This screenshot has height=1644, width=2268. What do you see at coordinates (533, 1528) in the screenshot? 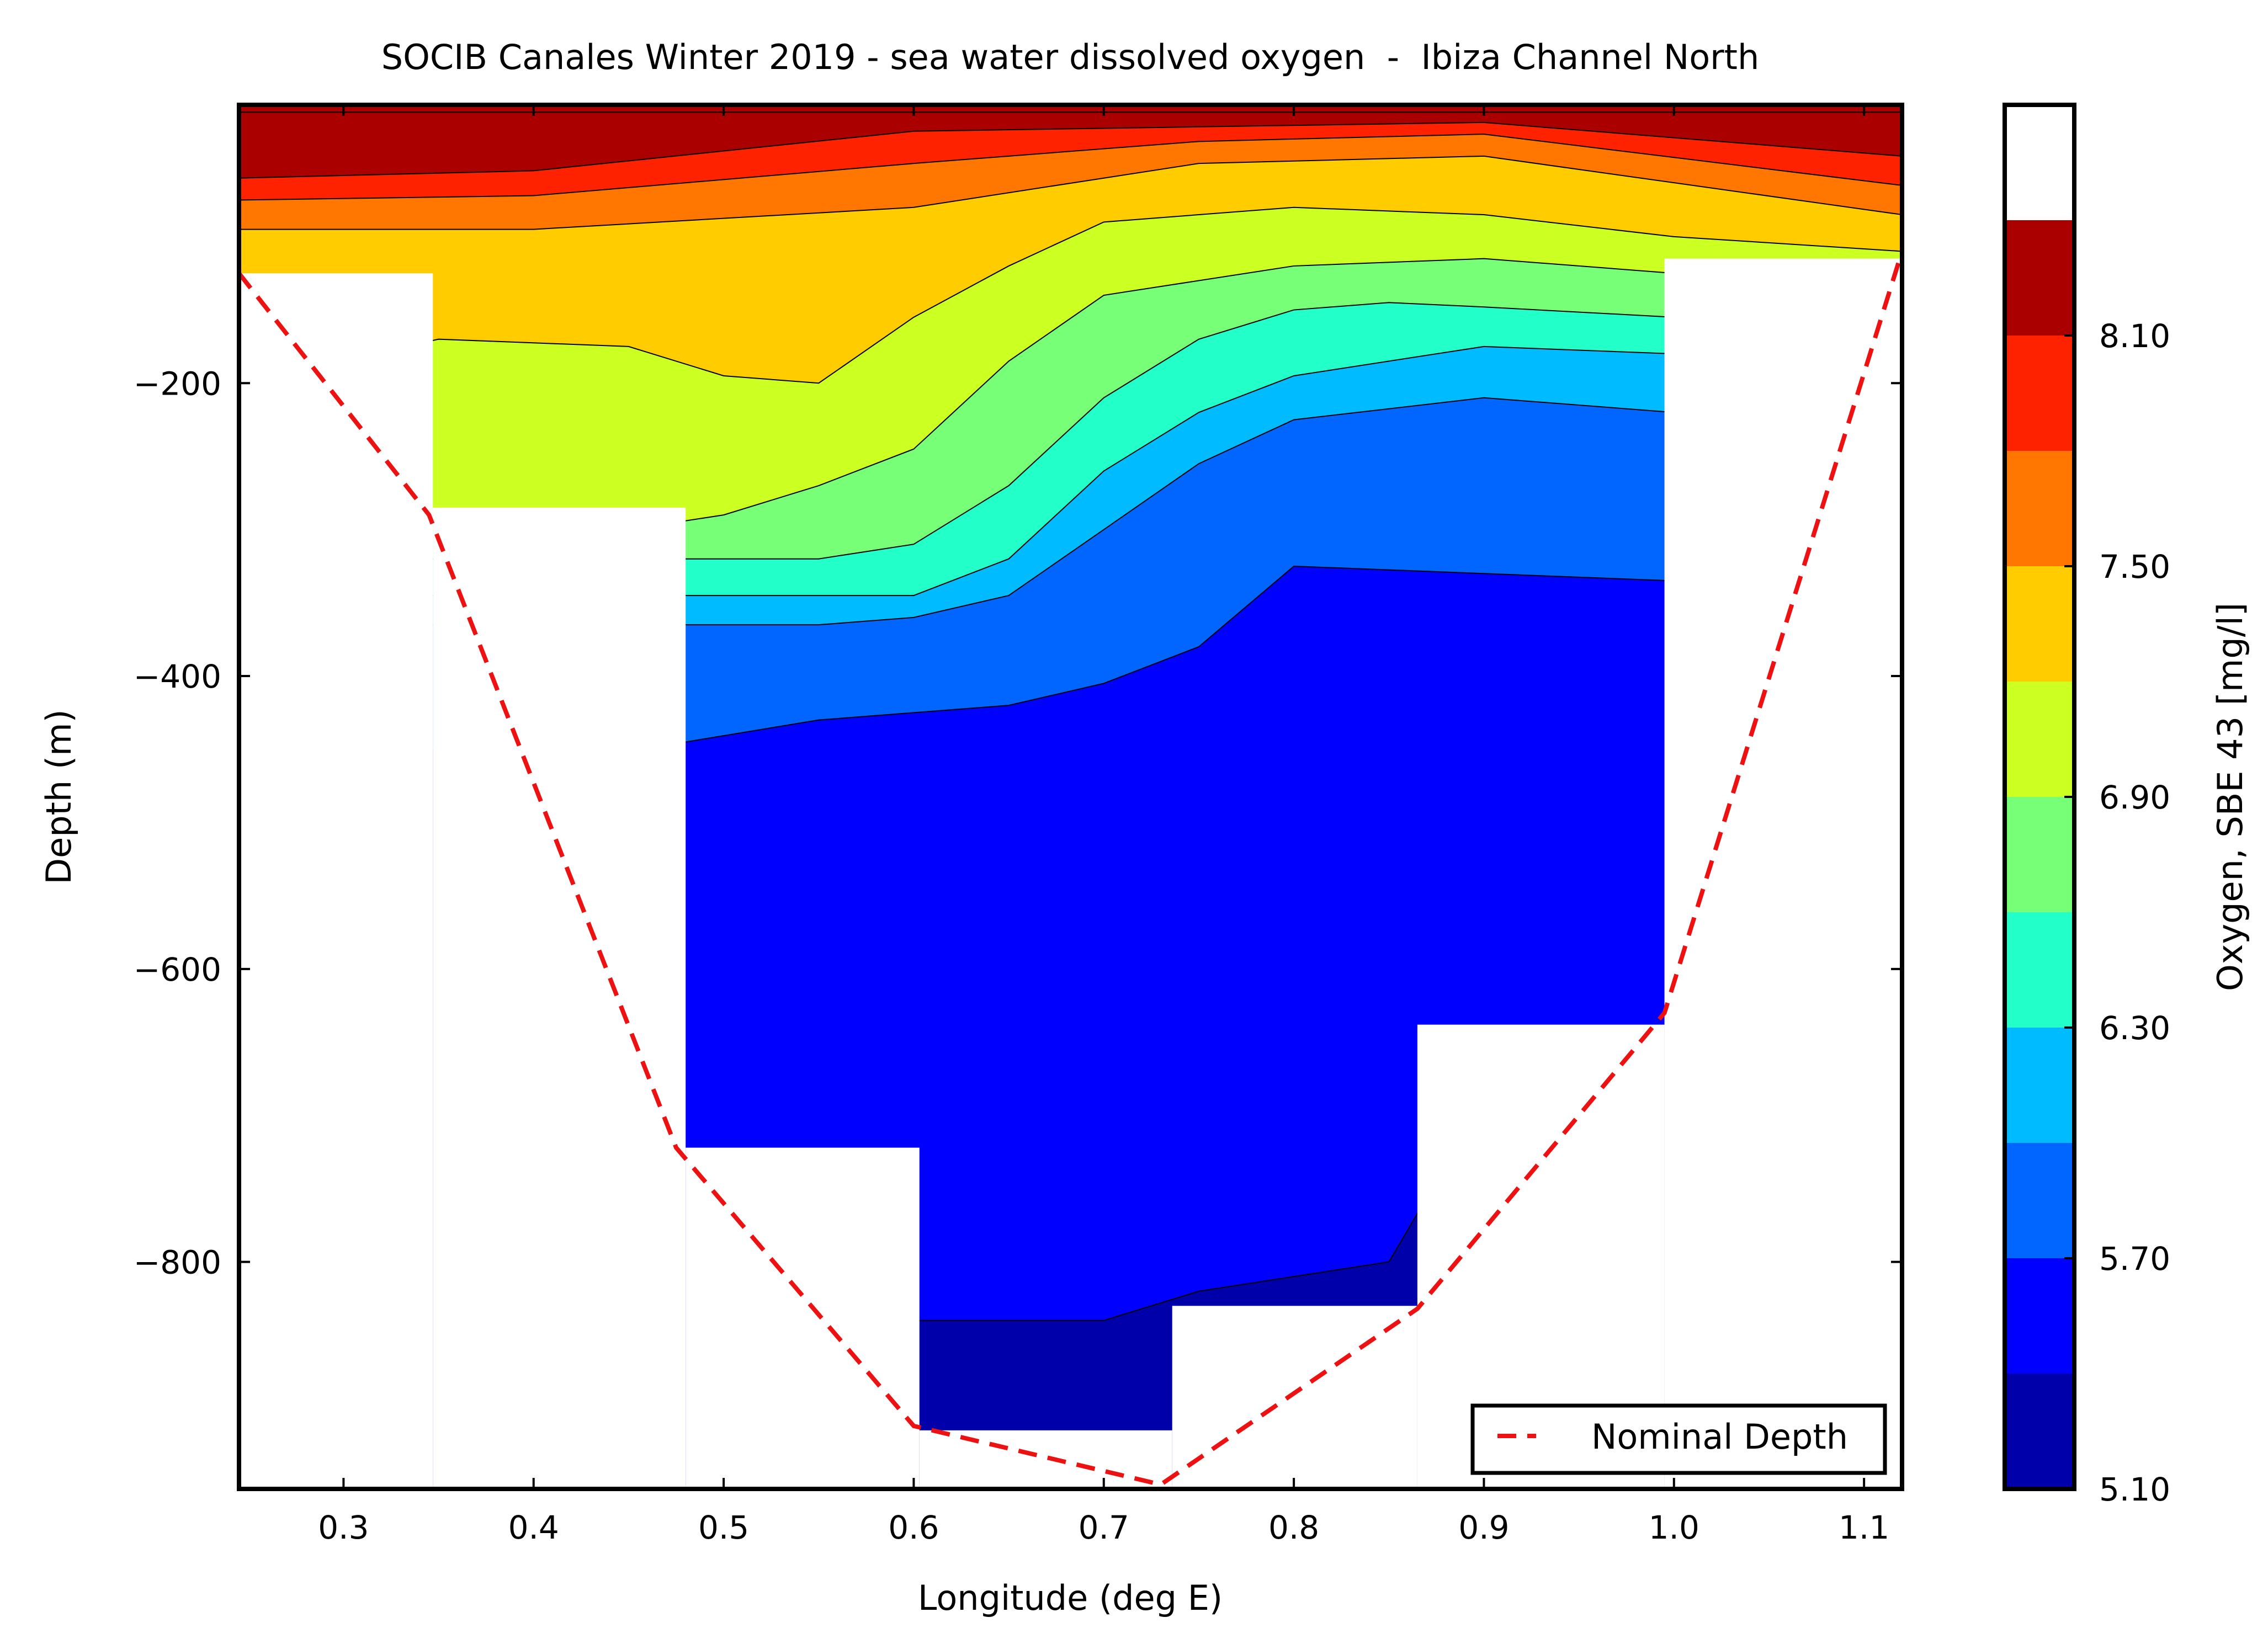
I see `x-tick-label: 0.4` at bounding box center [533, 1528].